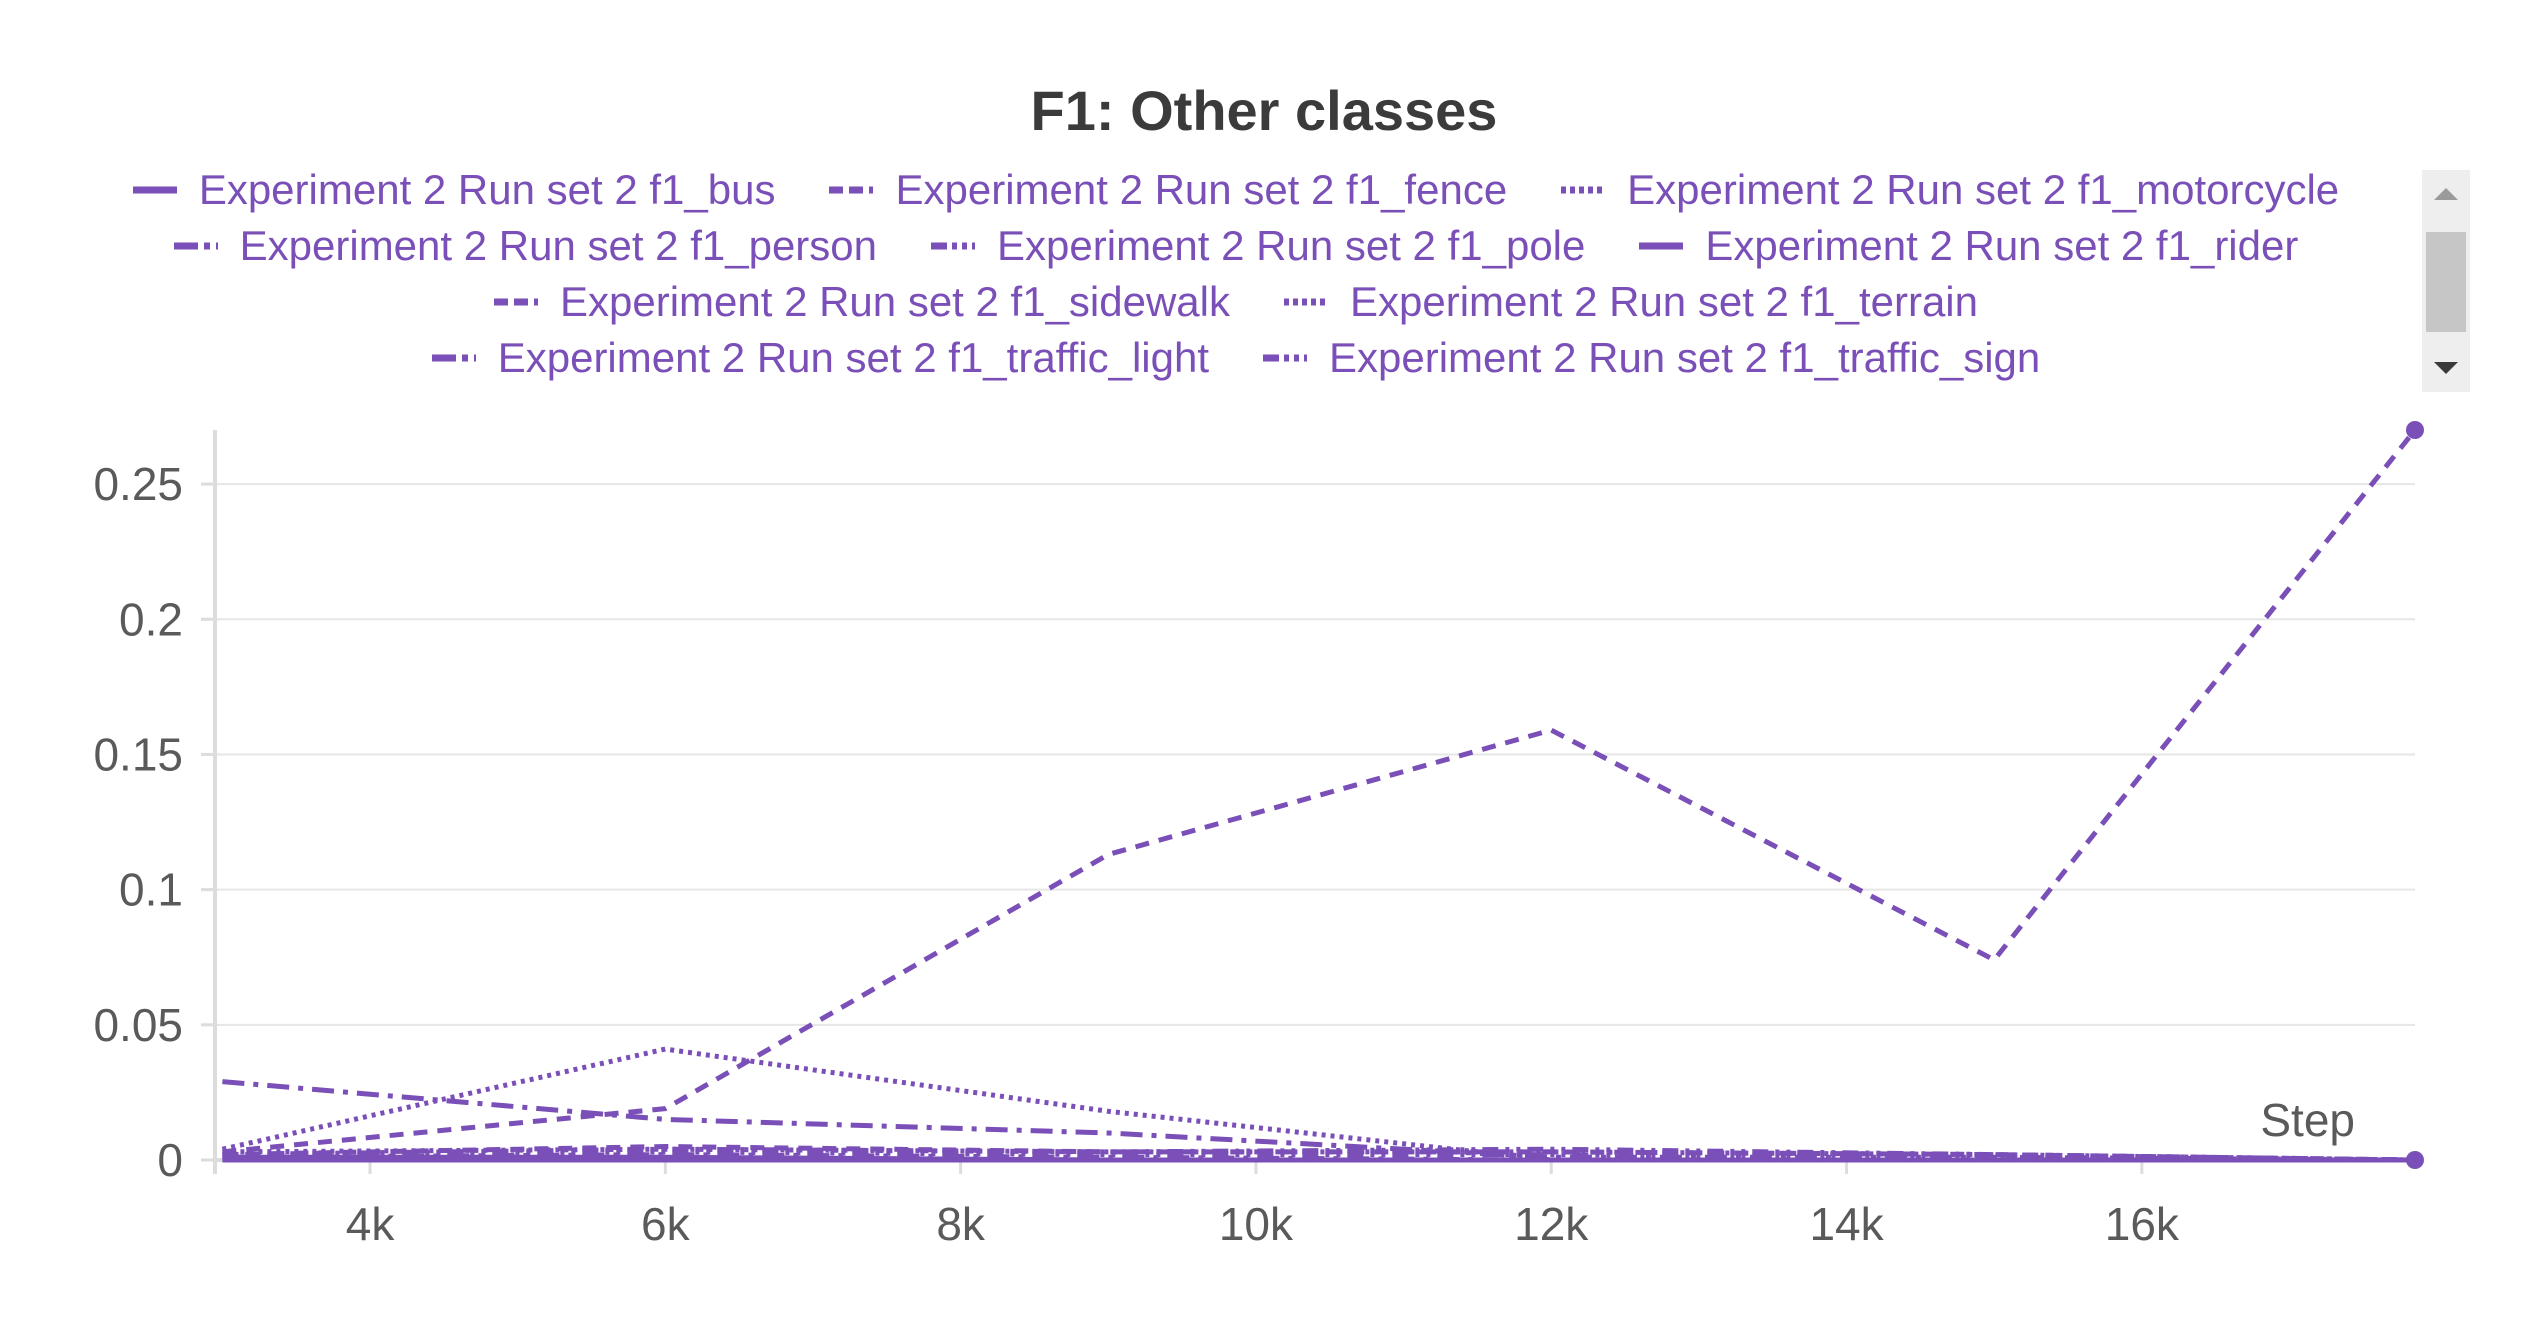  I want to click on y-tick-label: 0.05, so click(138, 1025).